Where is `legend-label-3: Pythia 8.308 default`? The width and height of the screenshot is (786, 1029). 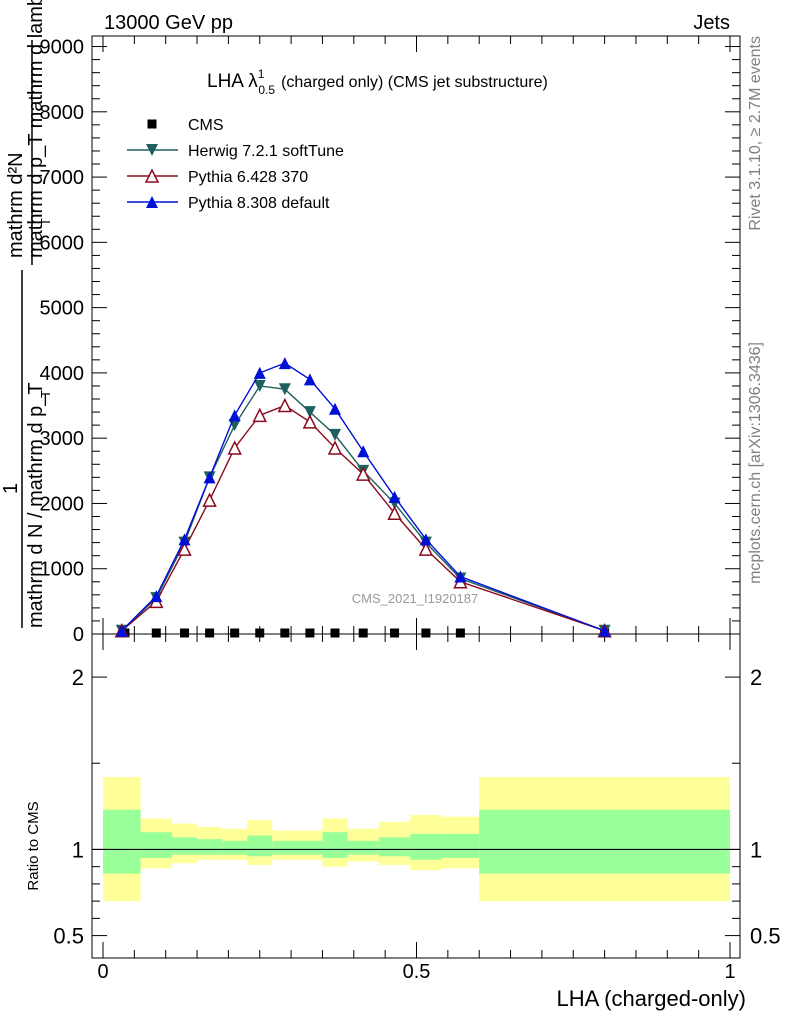 legend-label-3: Pythia 8.308 default is located at coordinates (259, 203).